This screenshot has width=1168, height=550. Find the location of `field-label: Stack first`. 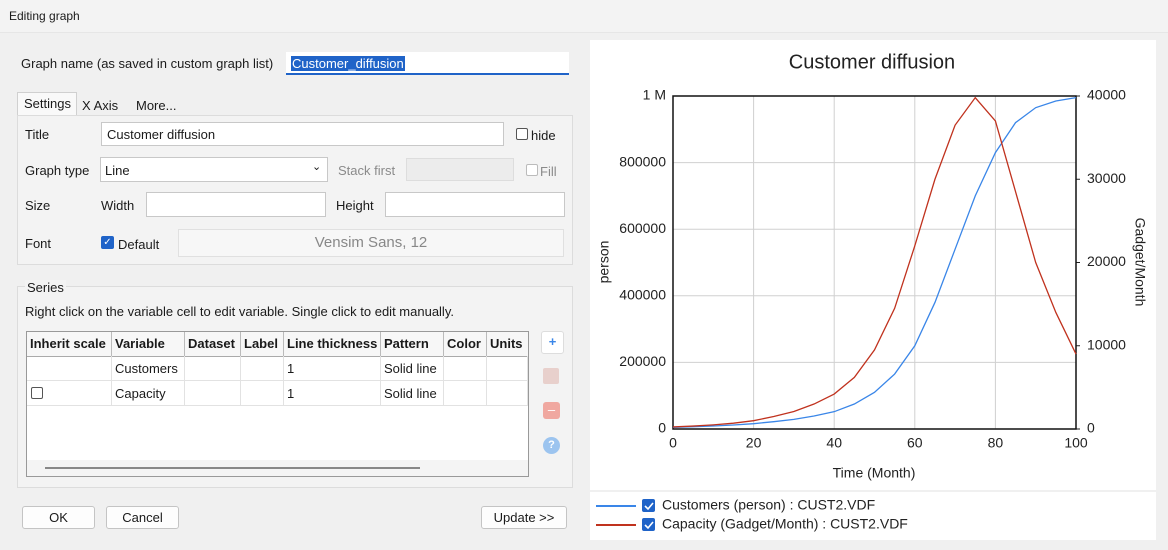

field-label: Stack first is located at coordinates (367, 170).